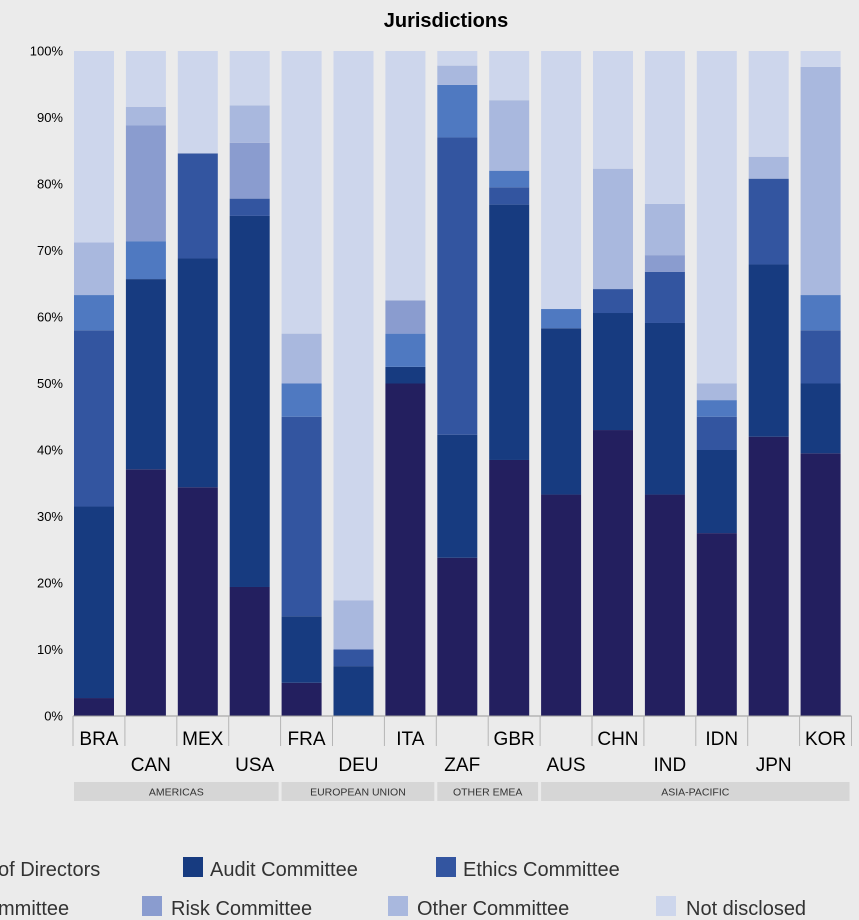 The width and height of the screenshot is (859, 920). Describe the element at coordinates (820, 418) in the screenshot. I see `bar-kor-audit-committee` at that location.